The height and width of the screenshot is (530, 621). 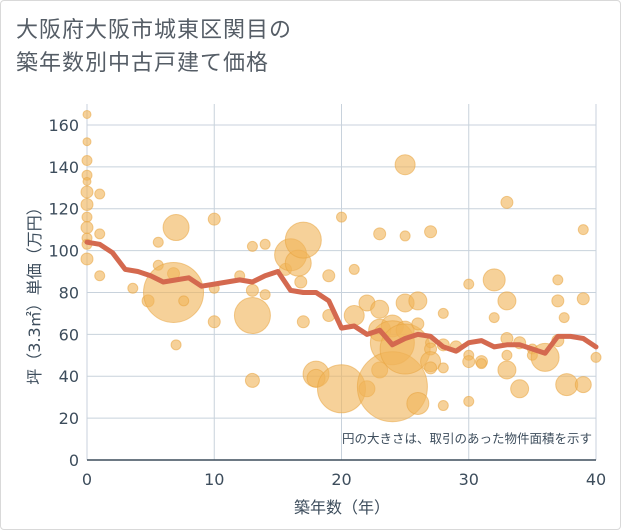 I want to click on y-tick-label: 140, so click(x=63, y=167).